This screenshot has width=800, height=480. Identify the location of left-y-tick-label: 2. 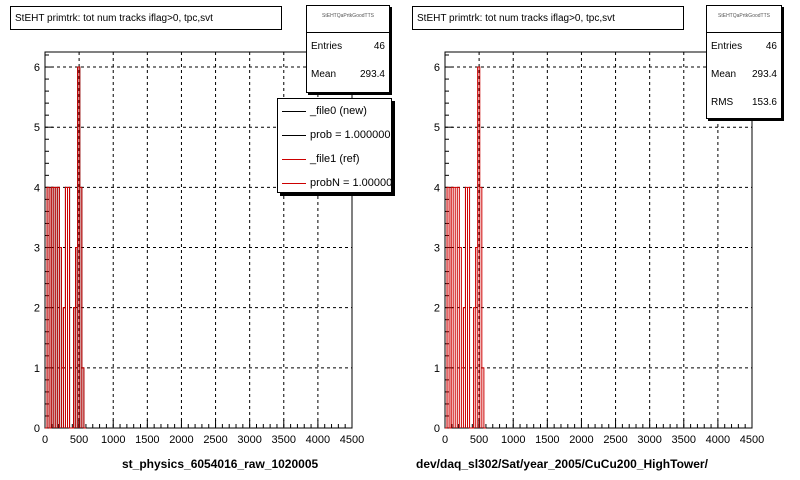
(37, 309).